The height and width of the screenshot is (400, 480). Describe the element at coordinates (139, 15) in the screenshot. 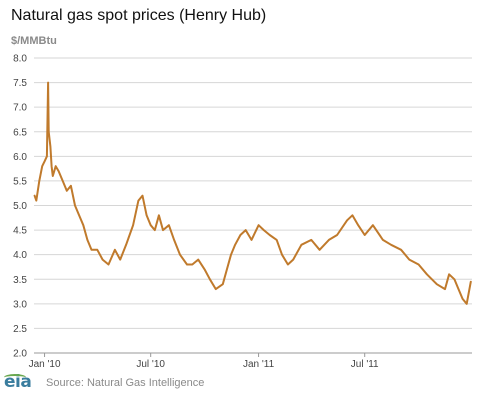

I see `chart-title: Natural gas spot prices (Henry Hub)` at that location.